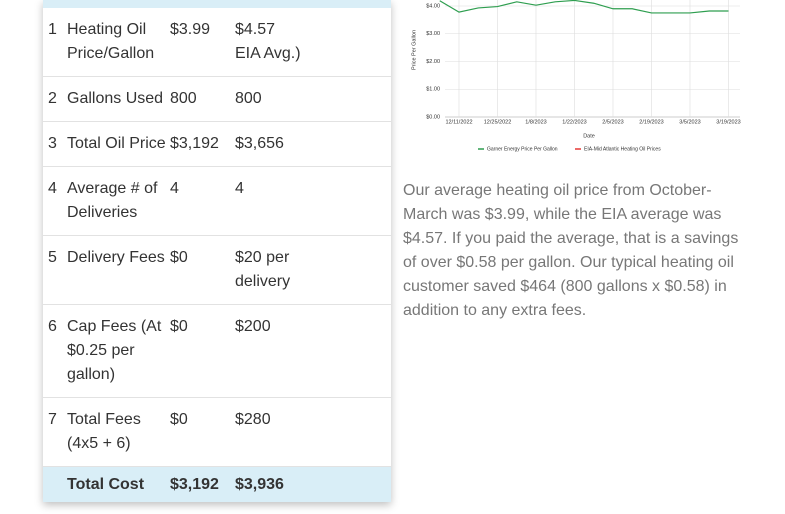 The image size is (785, 514). What do you see at coordinates (458, 122) in the screenshot?
I see `x-tick-label: 12/11/2022` at bounding box center [458, 122].